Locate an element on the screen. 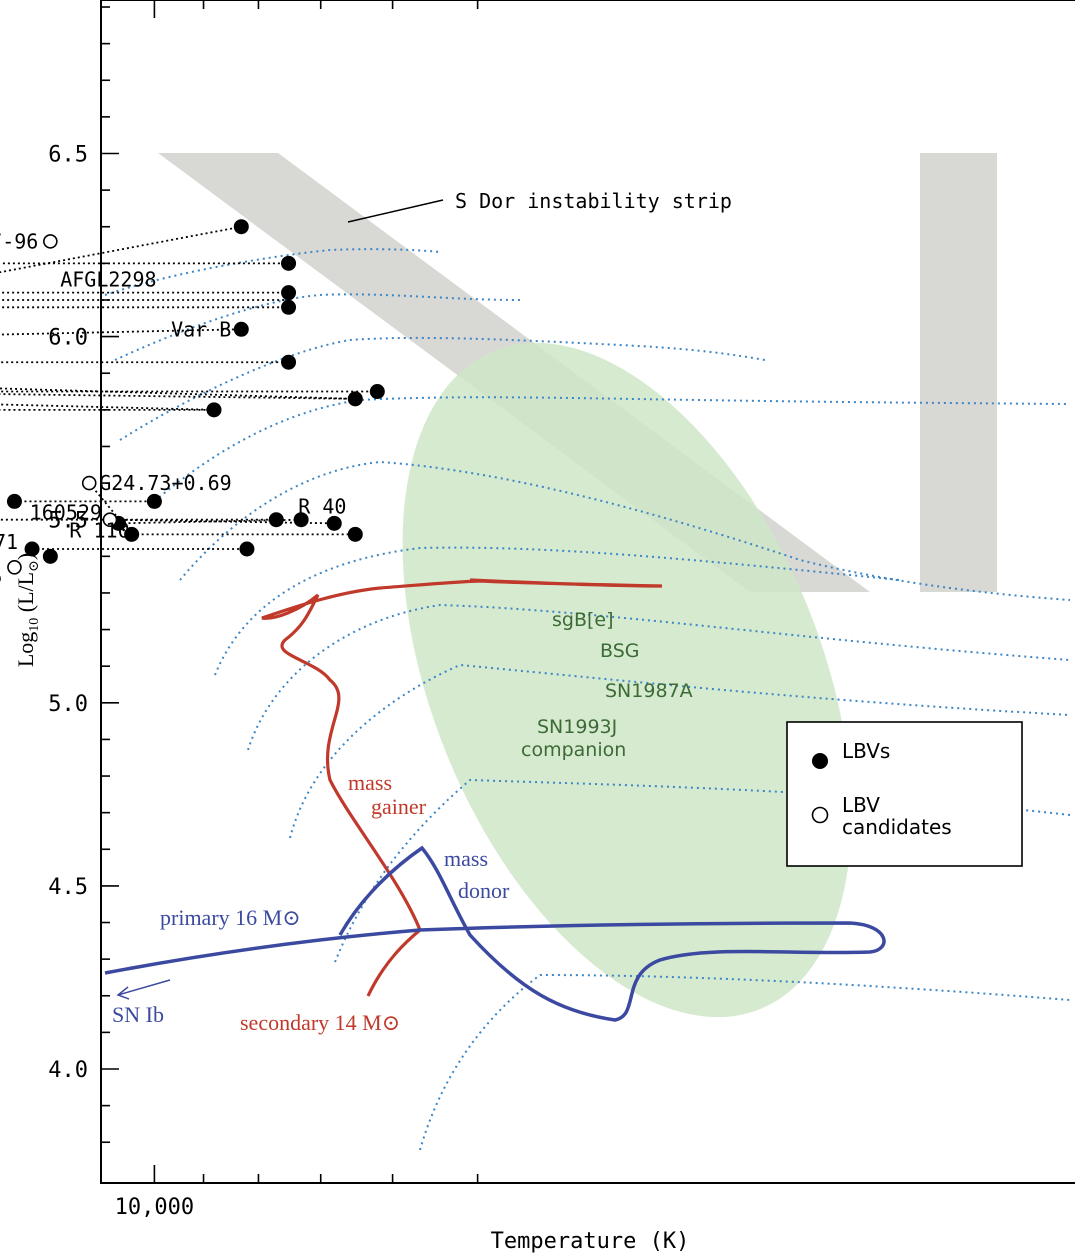 Image resolution: width=1075 pixels, height=1256 pixels. star-label: AFGL2298 is located at coordinates (108, 280).